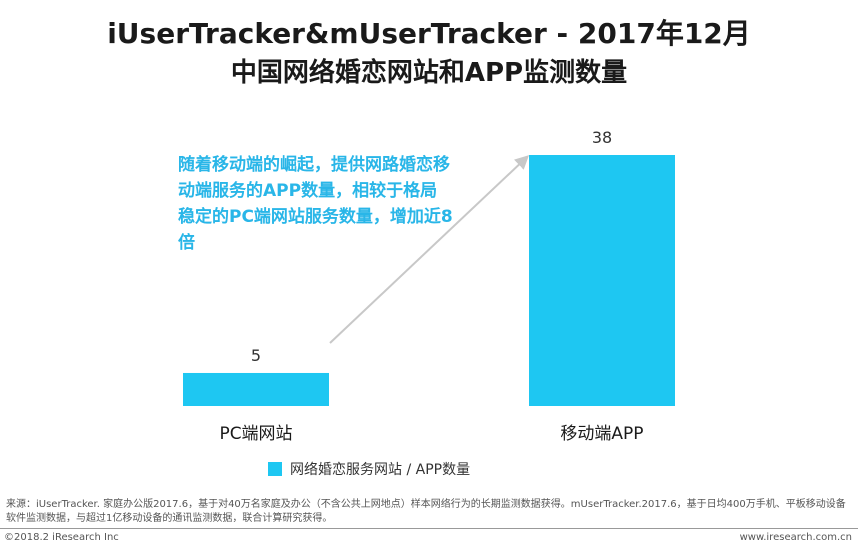  I want to click on bar-value-label-1: 38, so click(602, 137).